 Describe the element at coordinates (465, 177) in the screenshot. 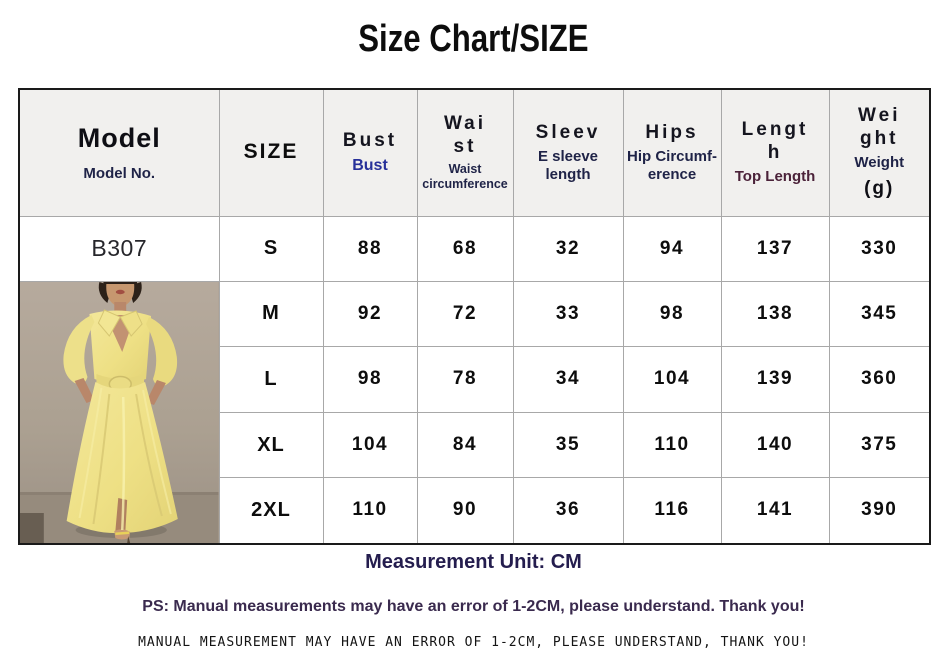

I see `column-subtitle-waist: Waist circumference` at that location.